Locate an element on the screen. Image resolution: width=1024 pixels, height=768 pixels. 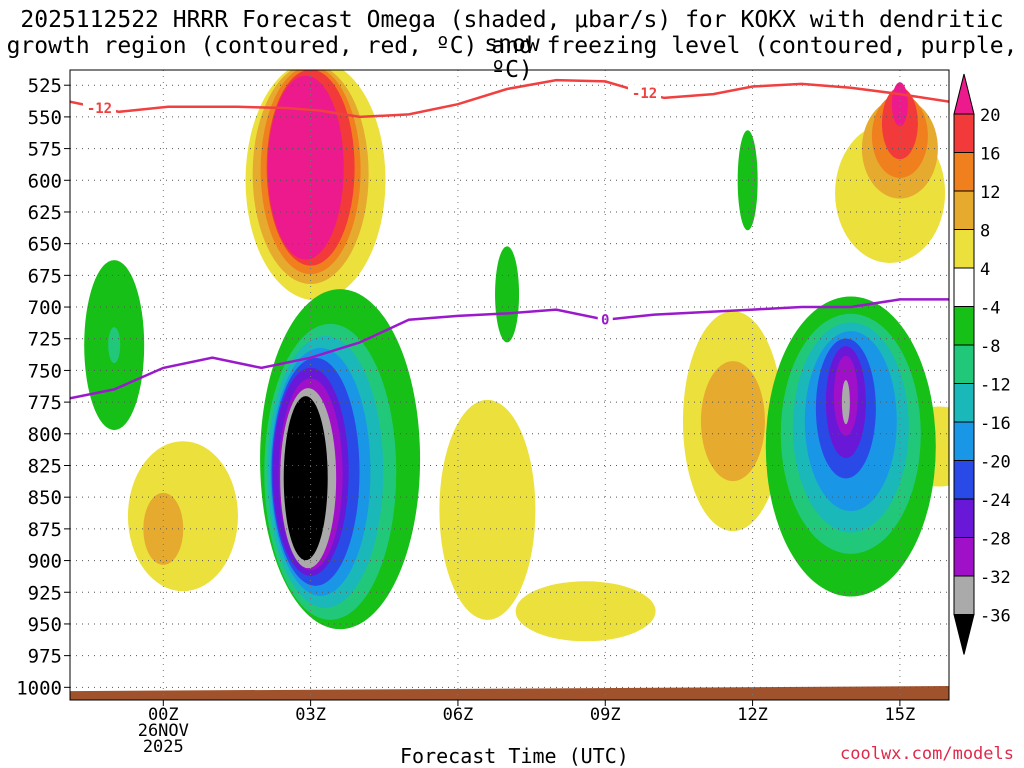
omega-pos4-lower-left is located at coordinates (182, 516).